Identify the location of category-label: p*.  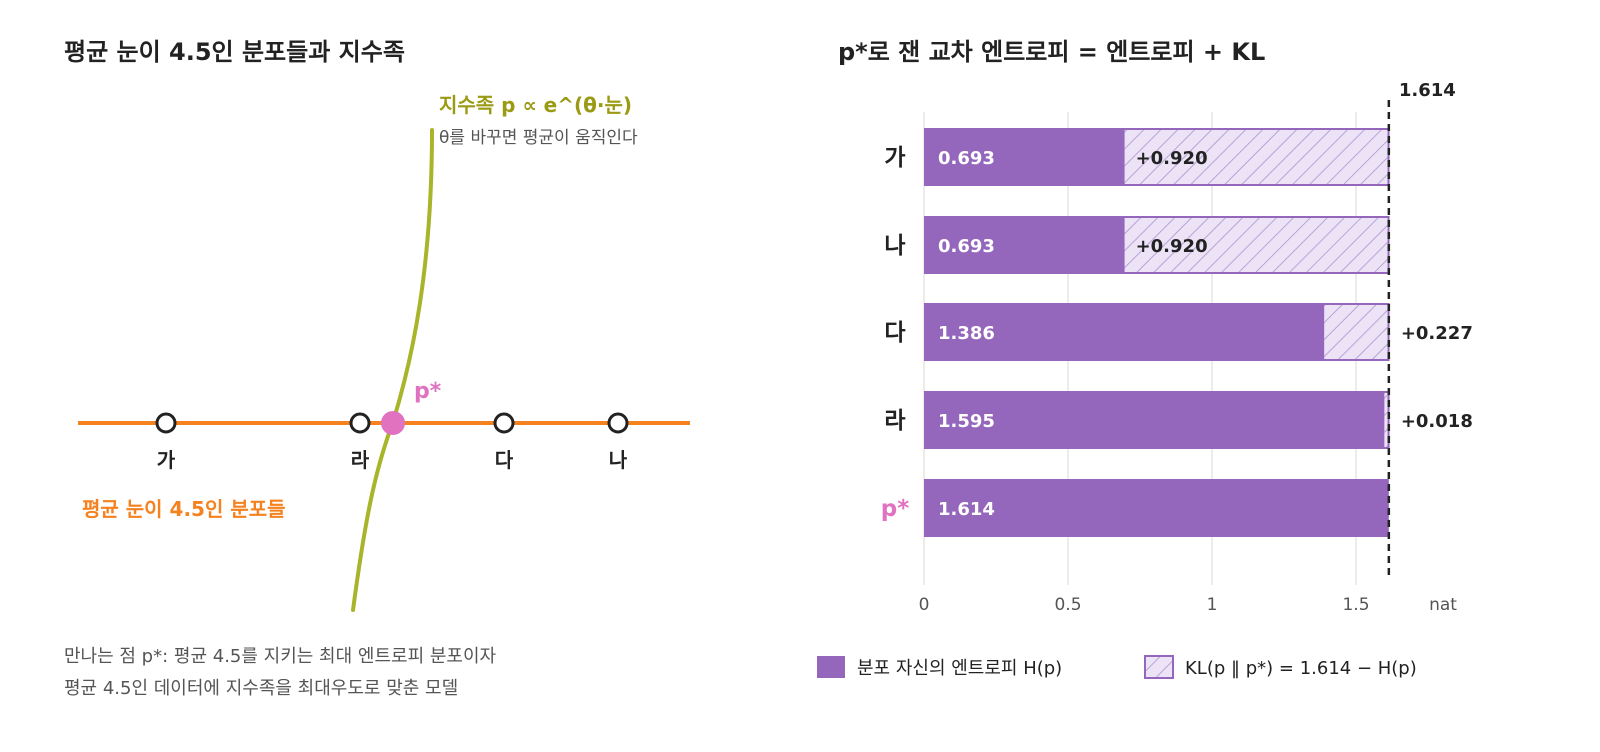
(895, 509).